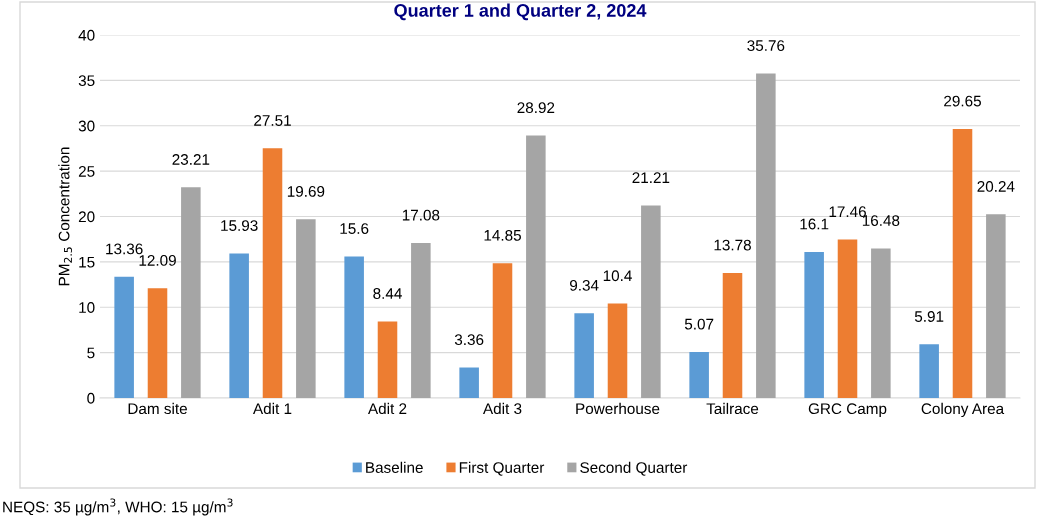 The width and height of the screenshot is (1040, 519). What do you see at coordinates (91, 398) in the screenshot?
I see `y-tick-label: 0` at bounding box center [91, 398].